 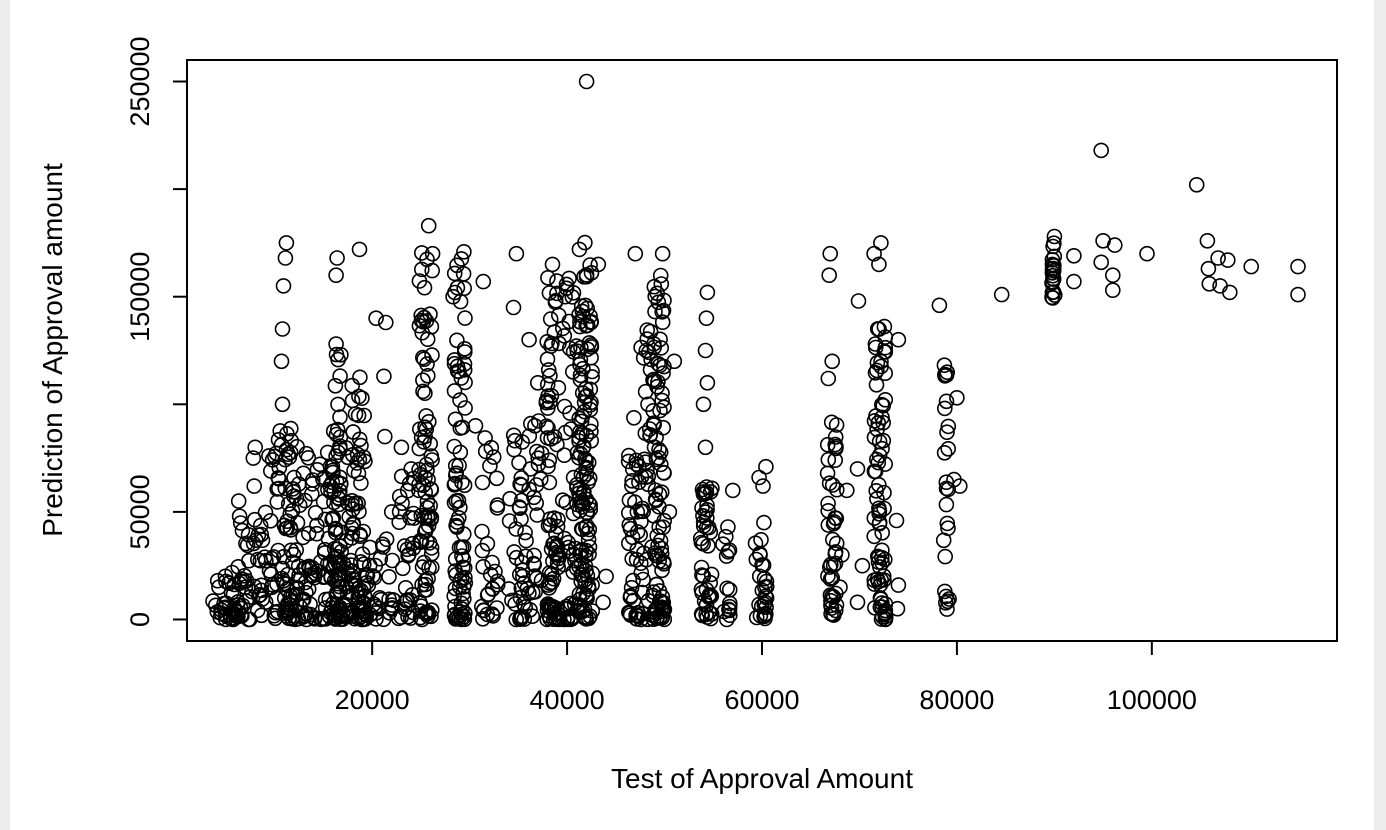 What do you see at coordinates (956, 700) in the screenshot?
I see `x-tick-label: 80000` at bounding box center [956, 700].